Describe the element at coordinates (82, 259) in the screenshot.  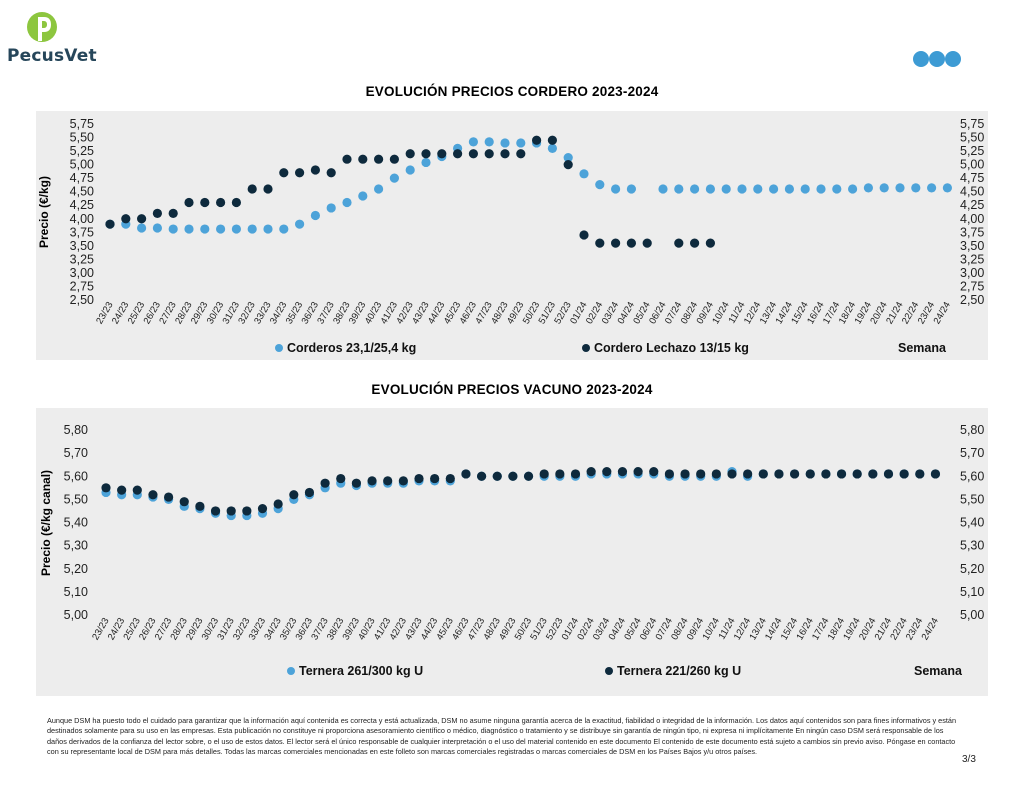
I see `y-tick-label-left: 3,25` at that location.